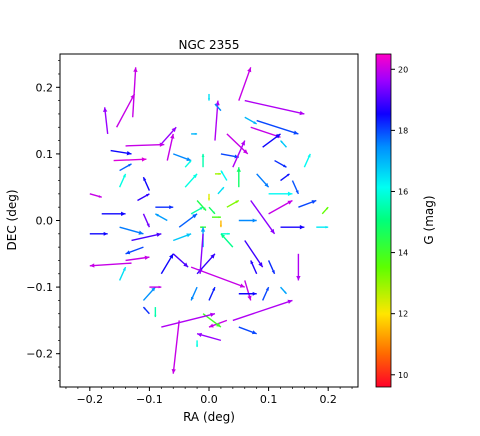  I want to click on colorbar-gradient, so click(383, 220).